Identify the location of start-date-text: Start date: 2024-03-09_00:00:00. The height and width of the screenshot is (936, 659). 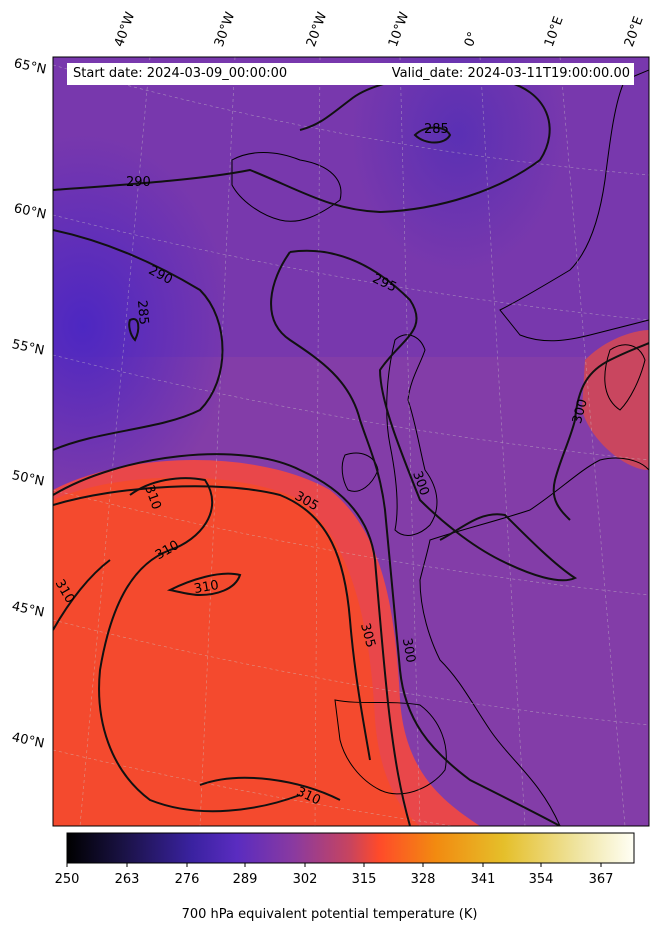
(180, 73).